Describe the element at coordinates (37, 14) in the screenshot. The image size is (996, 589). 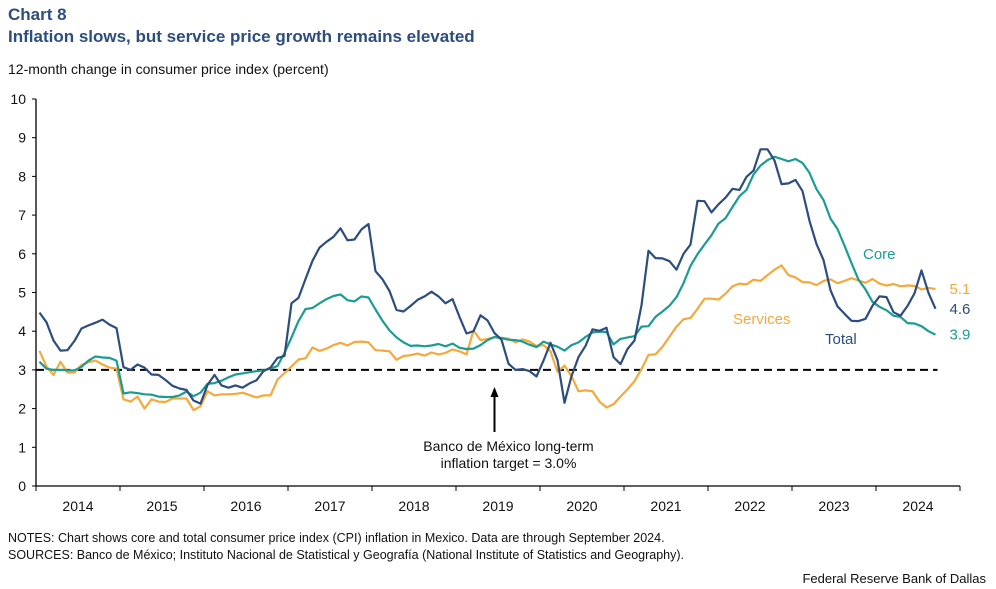
I see `chart-number: Chart 8` at that location.